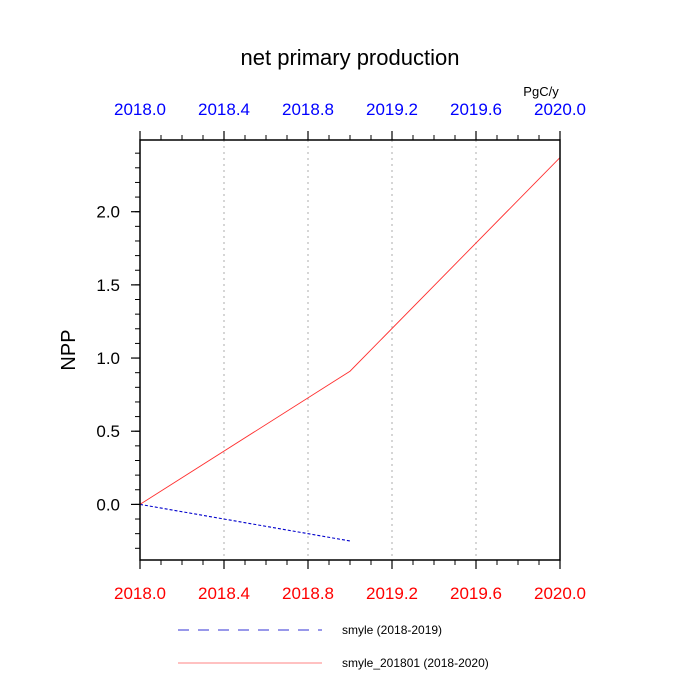 This screenshot has height=700, width=700. I want to click on legend-label-0: smyle (2018-2019), so click(392, 630).